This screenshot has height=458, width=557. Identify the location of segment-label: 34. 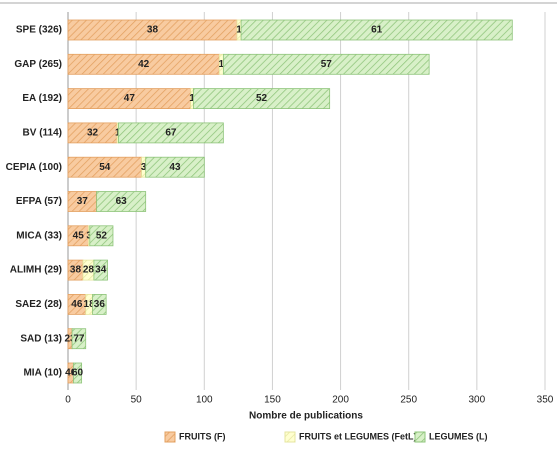
(101, 270).